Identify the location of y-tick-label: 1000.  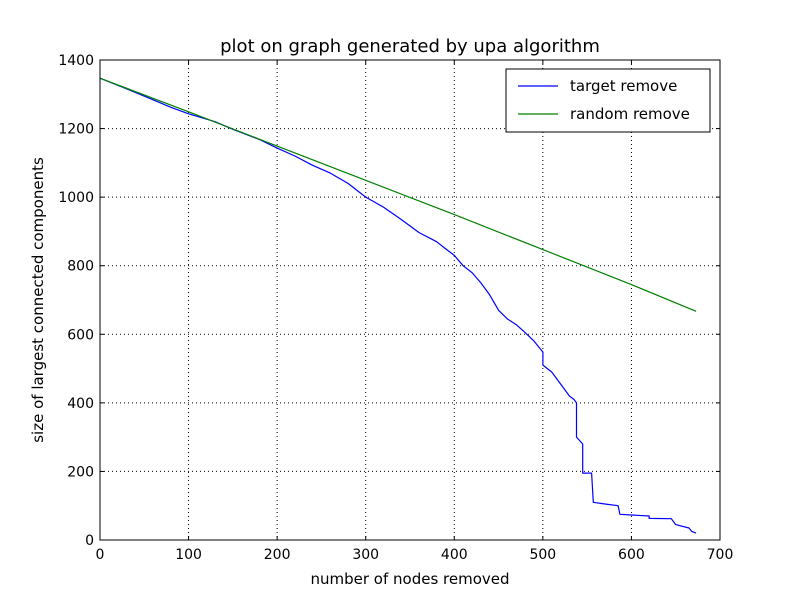
(76, 198).